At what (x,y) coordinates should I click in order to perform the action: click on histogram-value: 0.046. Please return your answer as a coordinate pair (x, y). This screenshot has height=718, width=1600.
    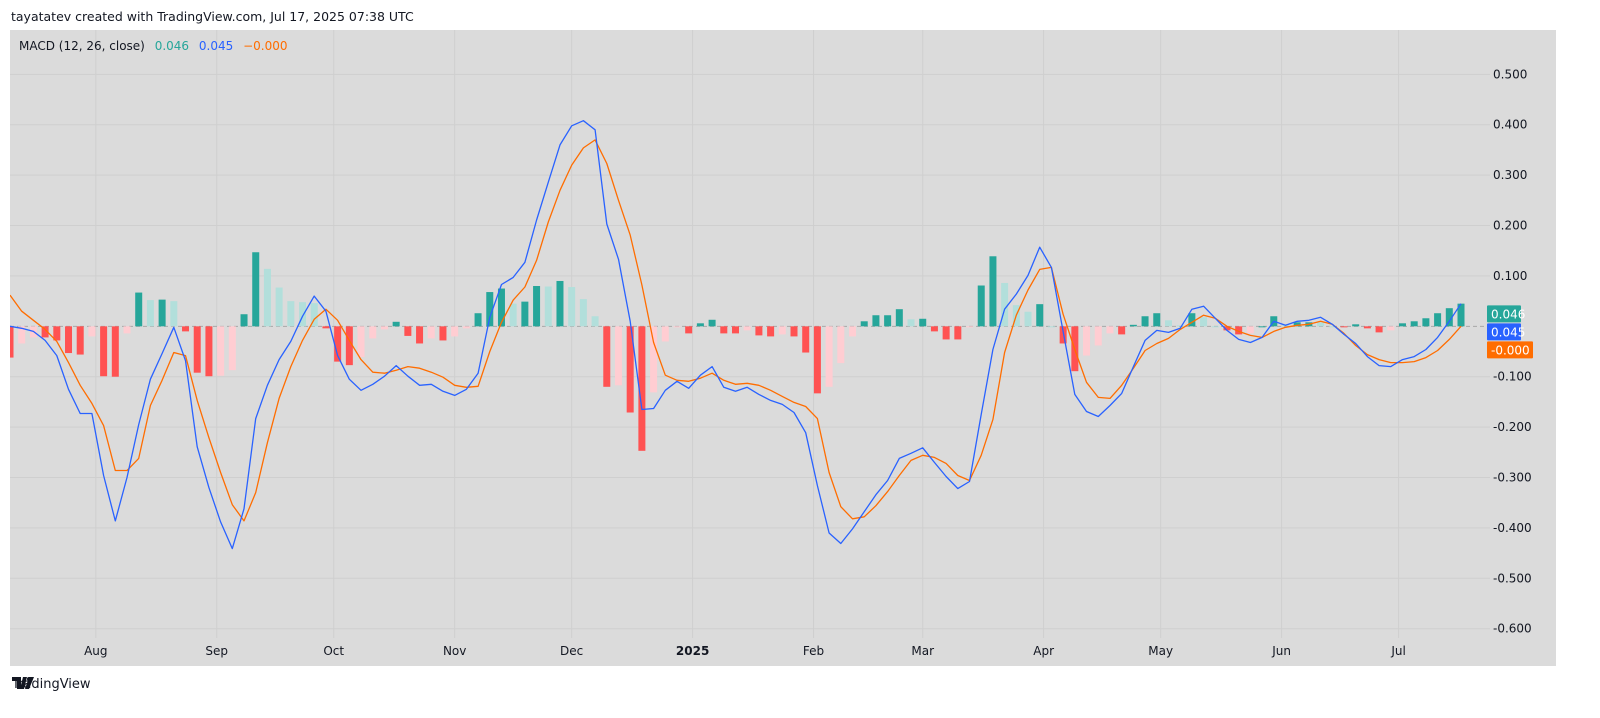
    Looking at the image, I should click on (172, 46).